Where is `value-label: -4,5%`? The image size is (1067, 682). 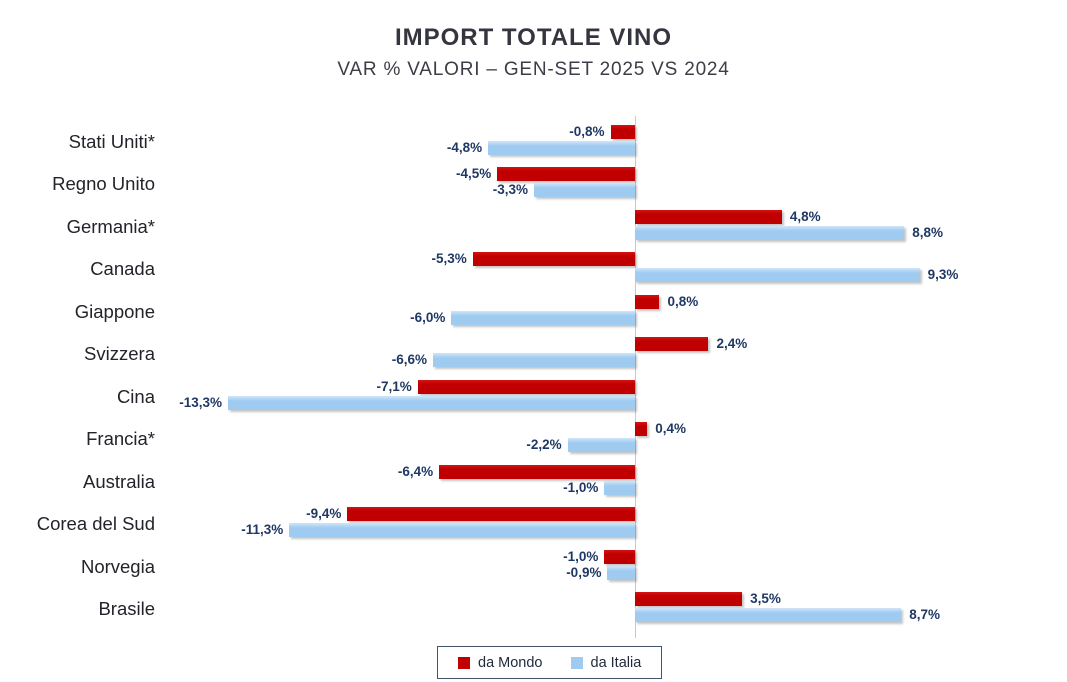 value-label: -4,5% is located at coordinates (474, 174).